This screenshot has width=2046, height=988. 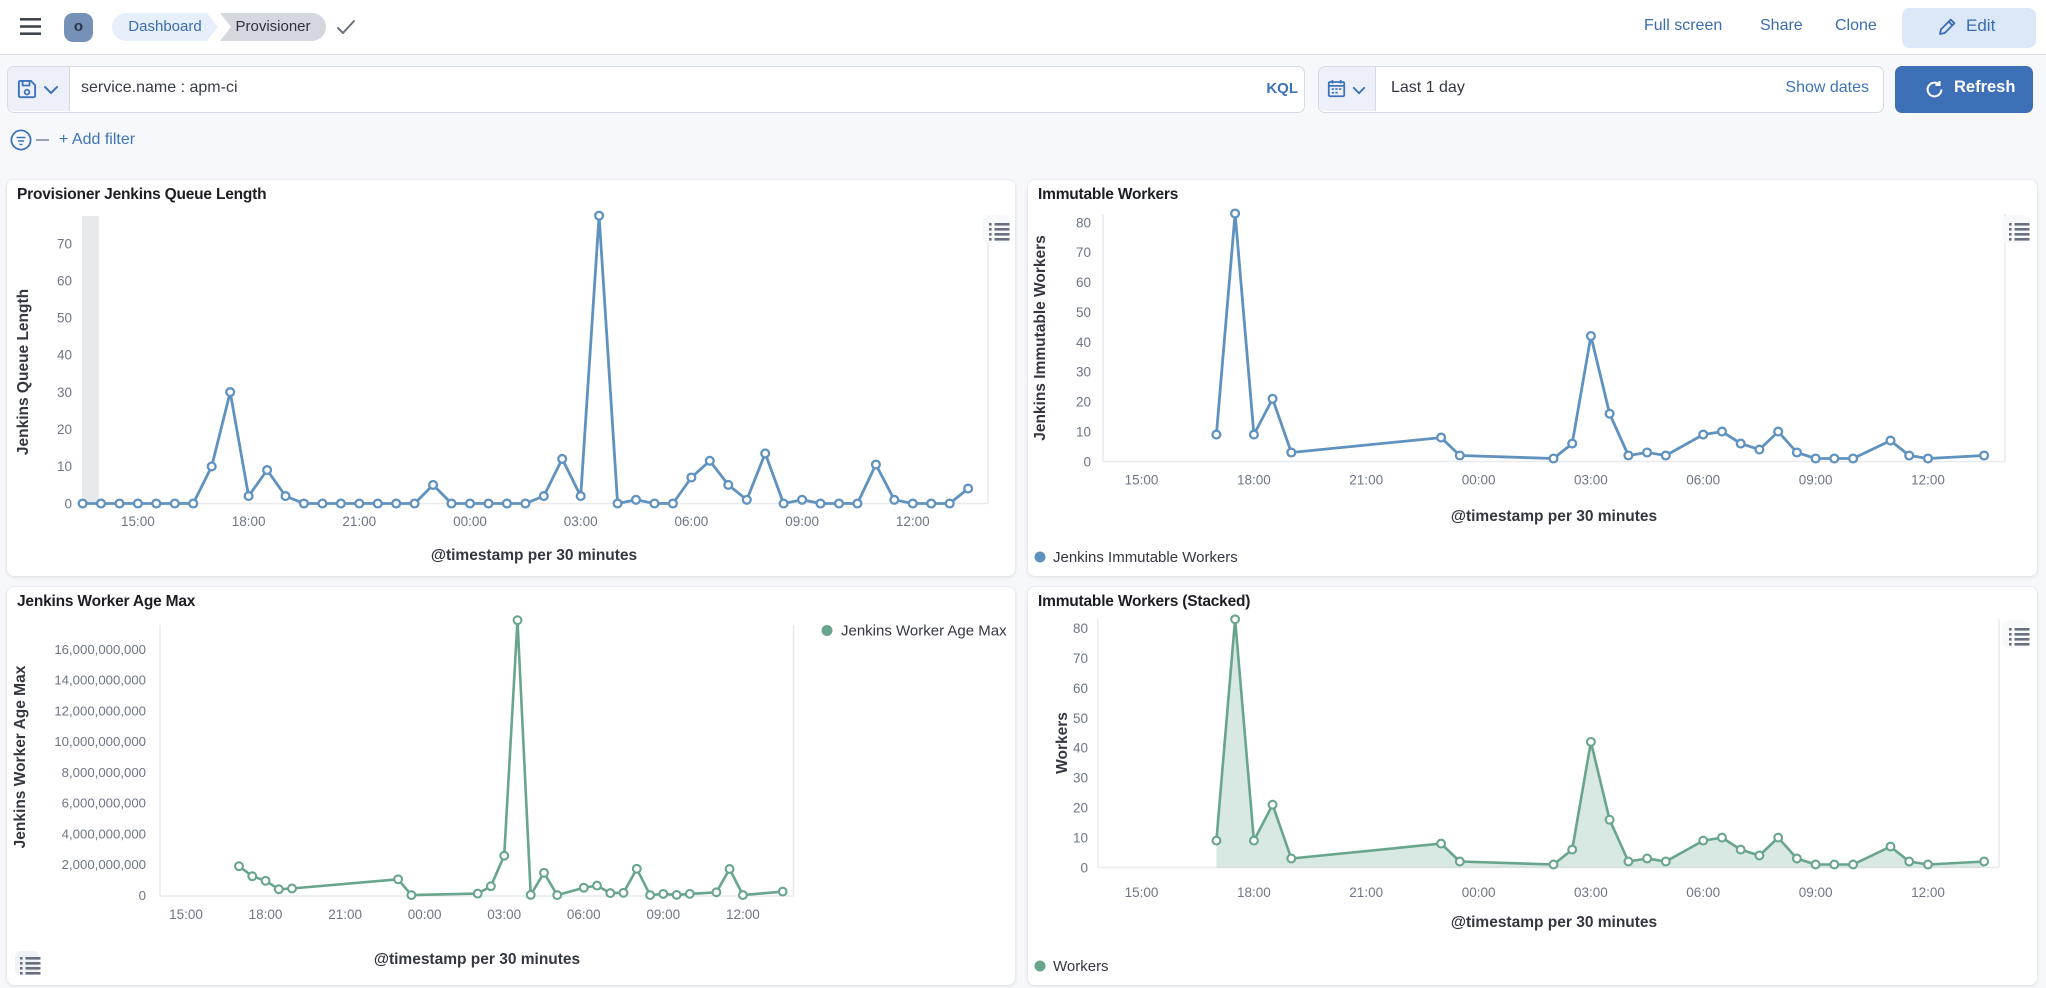 I want to click on svg-text: 6,000,000,000, so click(x=104, y=803).